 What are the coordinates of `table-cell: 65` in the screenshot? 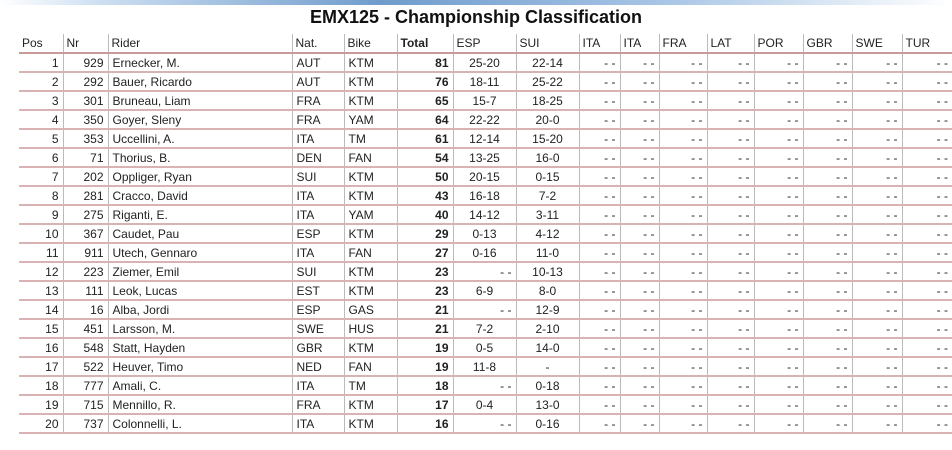 It's located at (424, 101).